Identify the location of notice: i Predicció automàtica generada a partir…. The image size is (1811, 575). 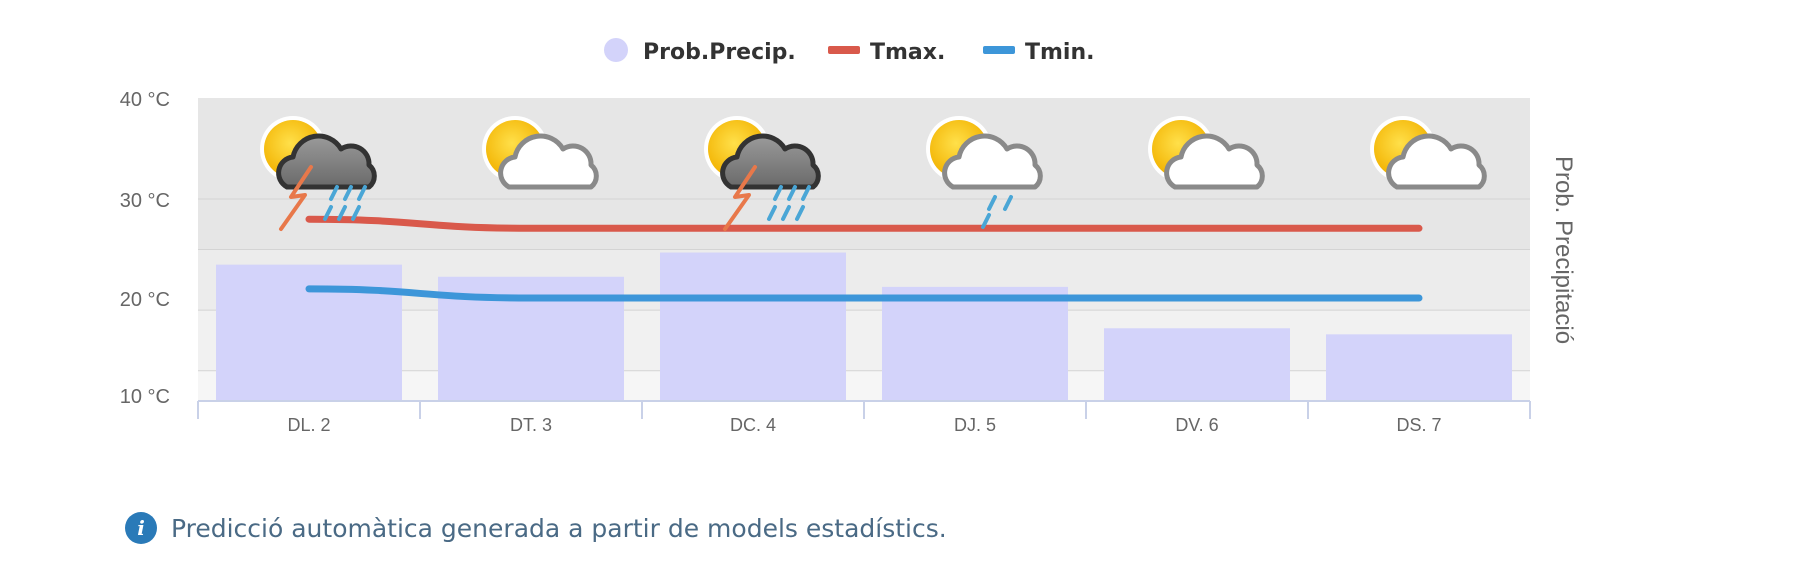
(536, 528).